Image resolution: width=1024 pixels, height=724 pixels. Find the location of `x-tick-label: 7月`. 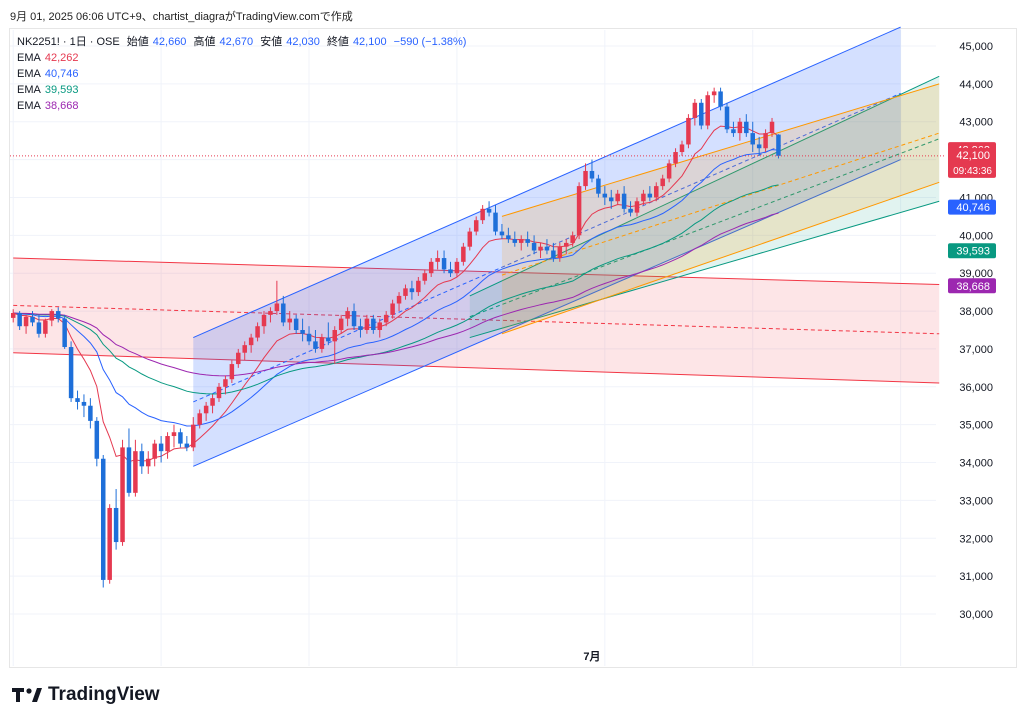

x-tick-label: 7月 is located at coordinates (591, 656).